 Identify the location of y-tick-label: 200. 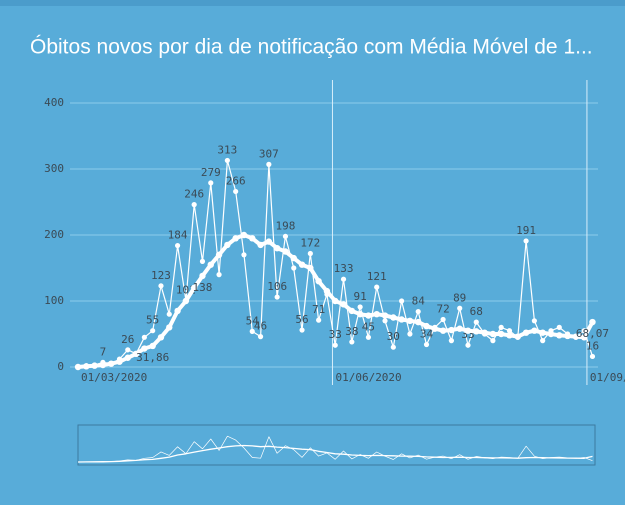
(54, 234).